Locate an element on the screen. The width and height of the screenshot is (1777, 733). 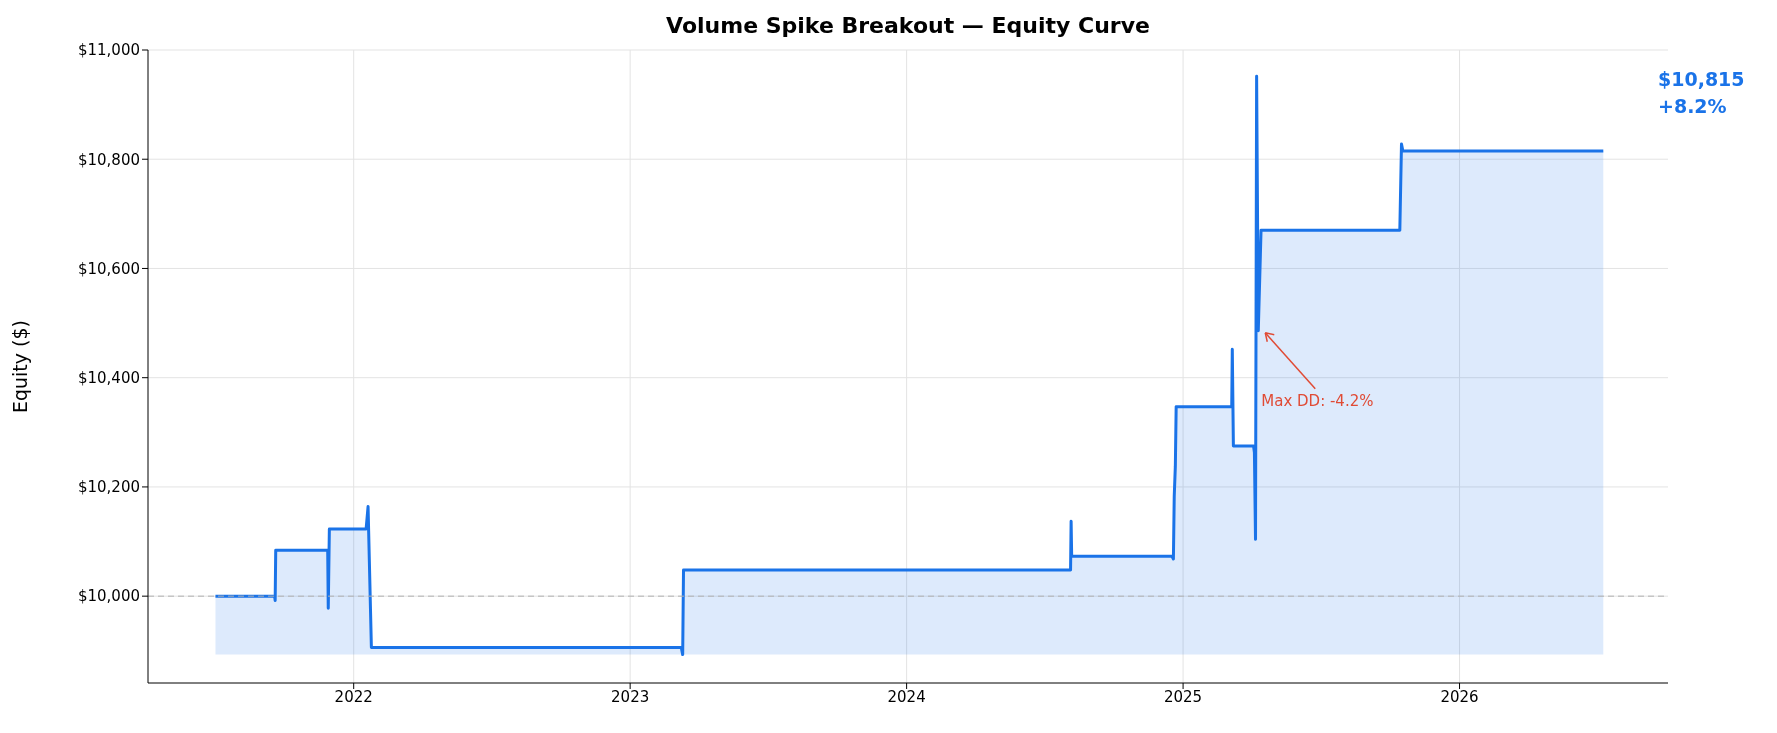
y-tick-label: $10,400 is located at coordinates (108, 378).